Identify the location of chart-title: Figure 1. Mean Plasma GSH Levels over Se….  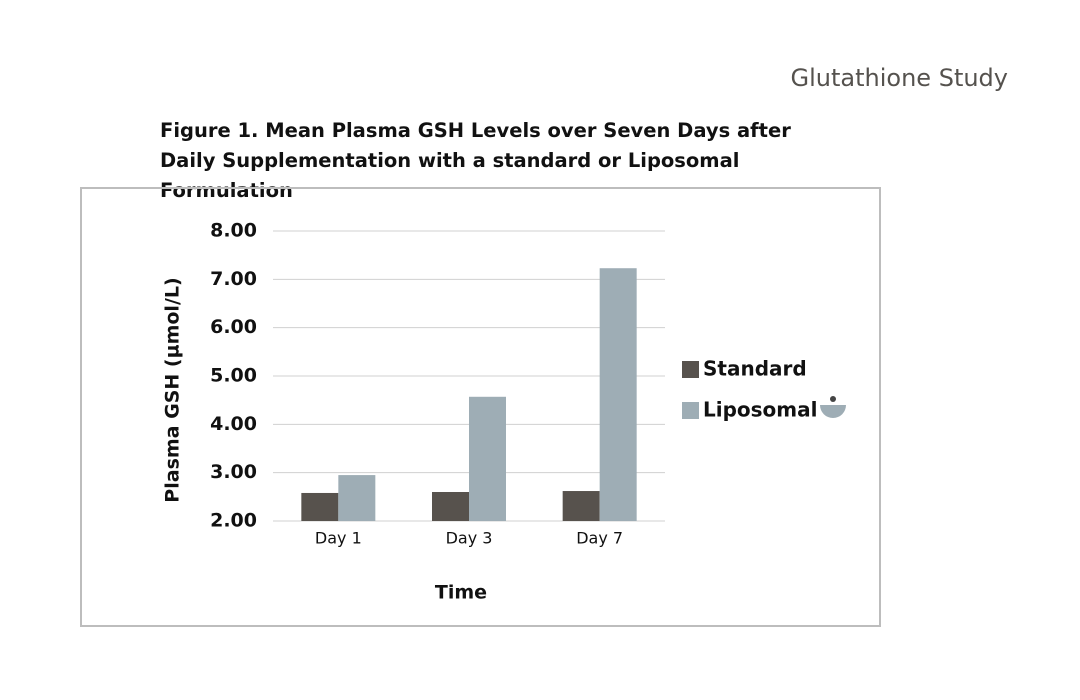
(475, 160).